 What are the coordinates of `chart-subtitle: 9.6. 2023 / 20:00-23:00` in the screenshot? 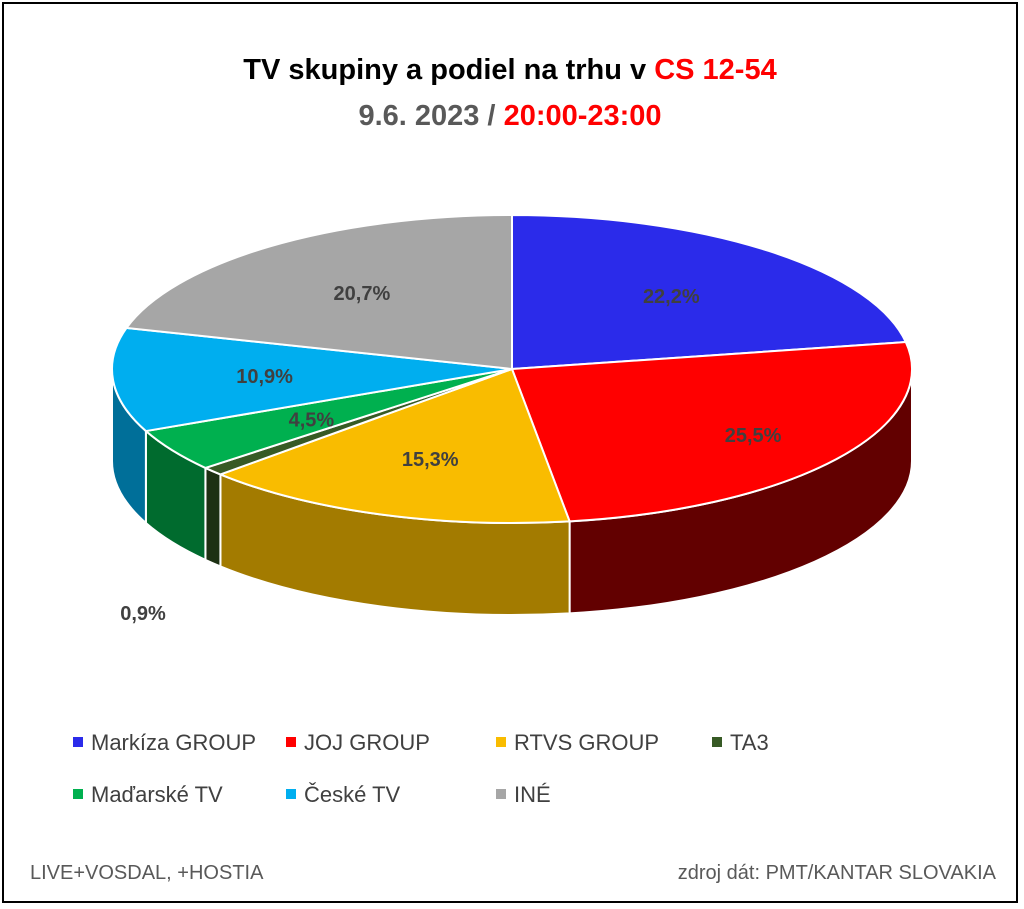 It's located at (510, 116).